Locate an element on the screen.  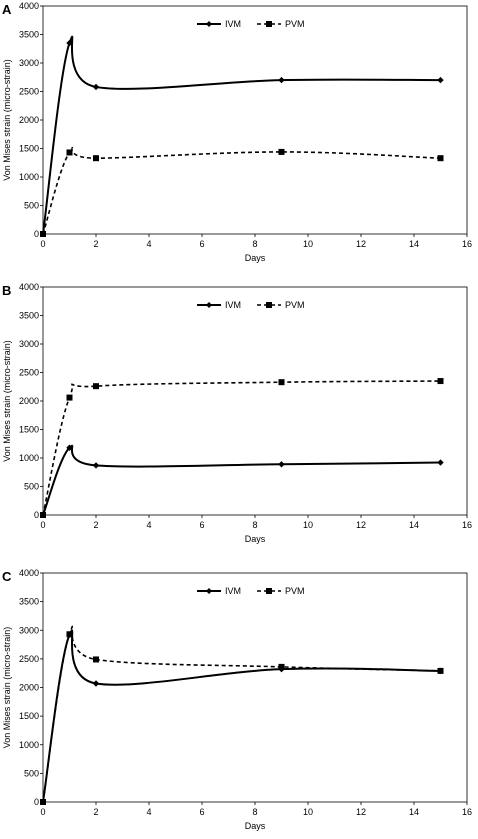
series-line-ivm is located at coordinates (241, 480).